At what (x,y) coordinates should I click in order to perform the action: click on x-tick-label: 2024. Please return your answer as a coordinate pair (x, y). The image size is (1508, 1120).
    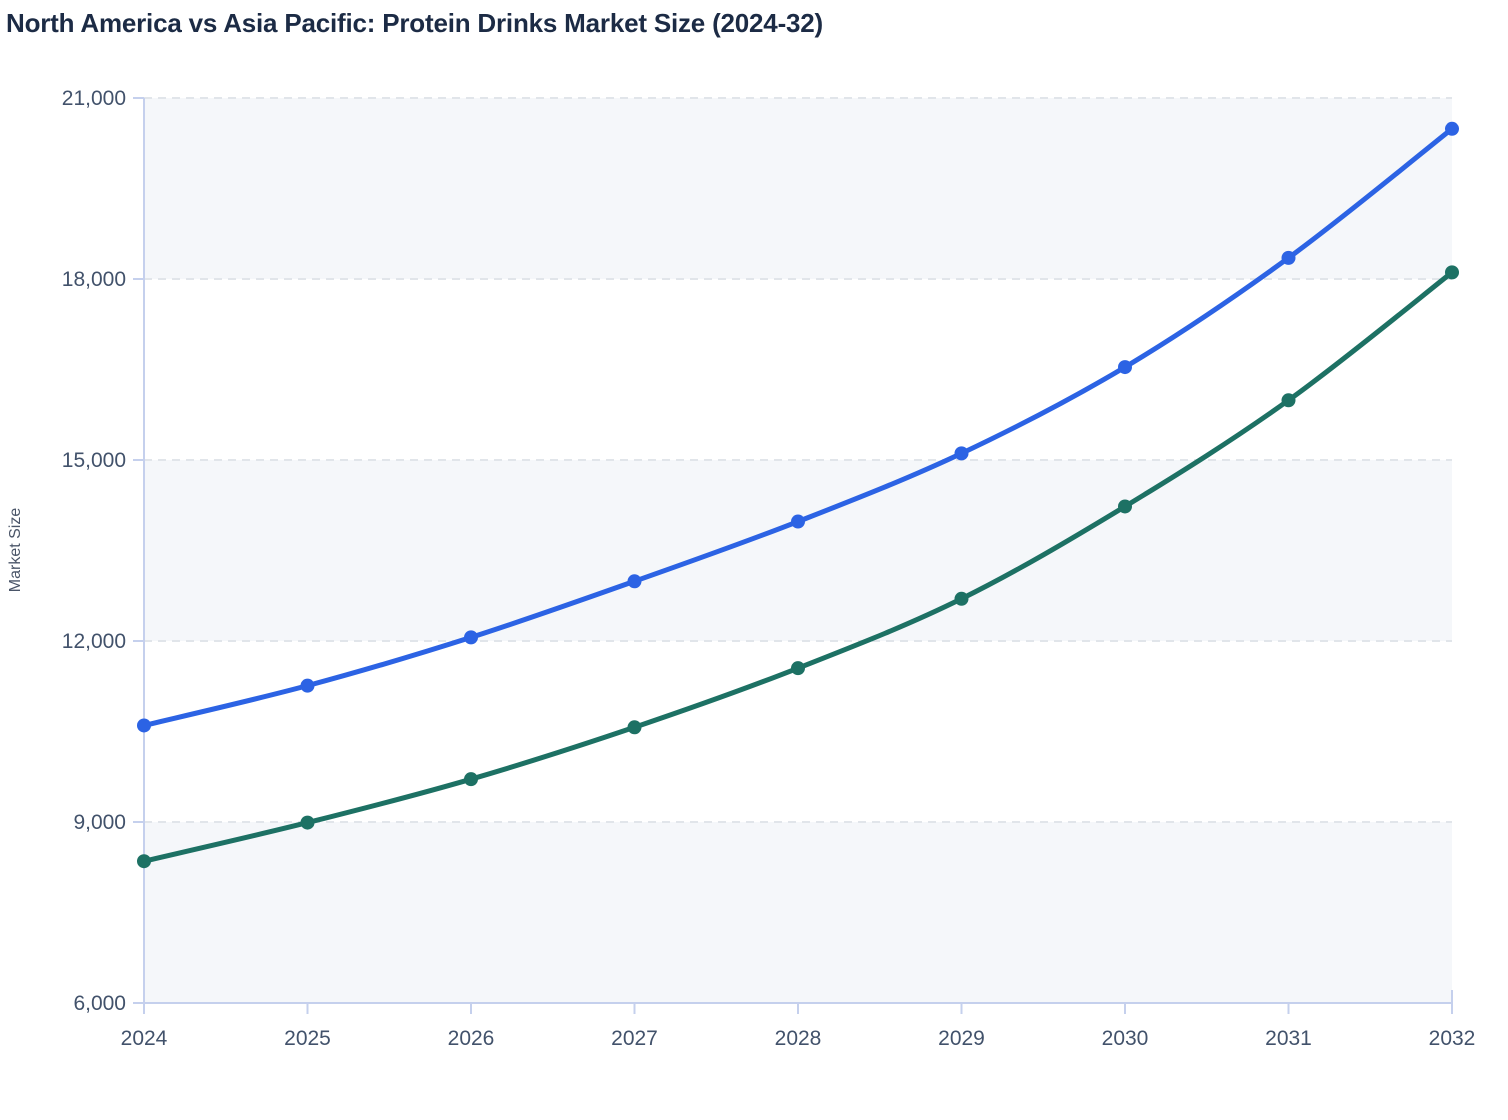
    Looking at the image, I should click on (144, 1038).